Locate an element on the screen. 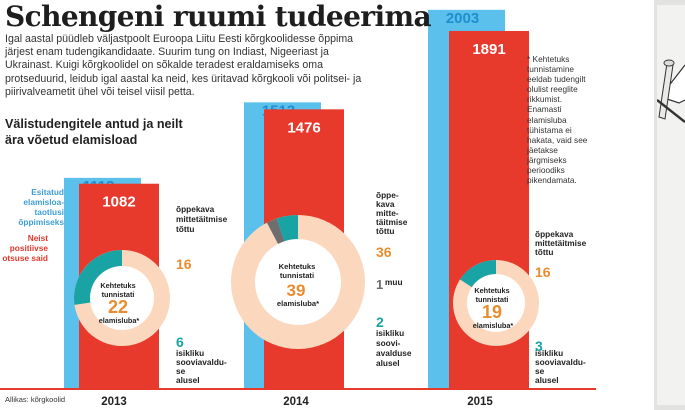  donut-total-2014: 39 is located at coordinates (296, 290).